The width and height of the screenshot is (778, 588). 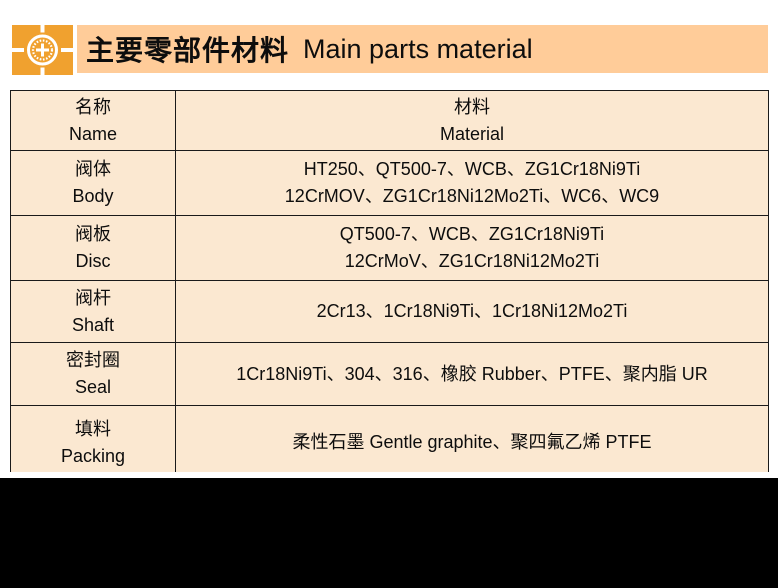 I want to click on row-name-en: Body, so click(x=93, y=196).